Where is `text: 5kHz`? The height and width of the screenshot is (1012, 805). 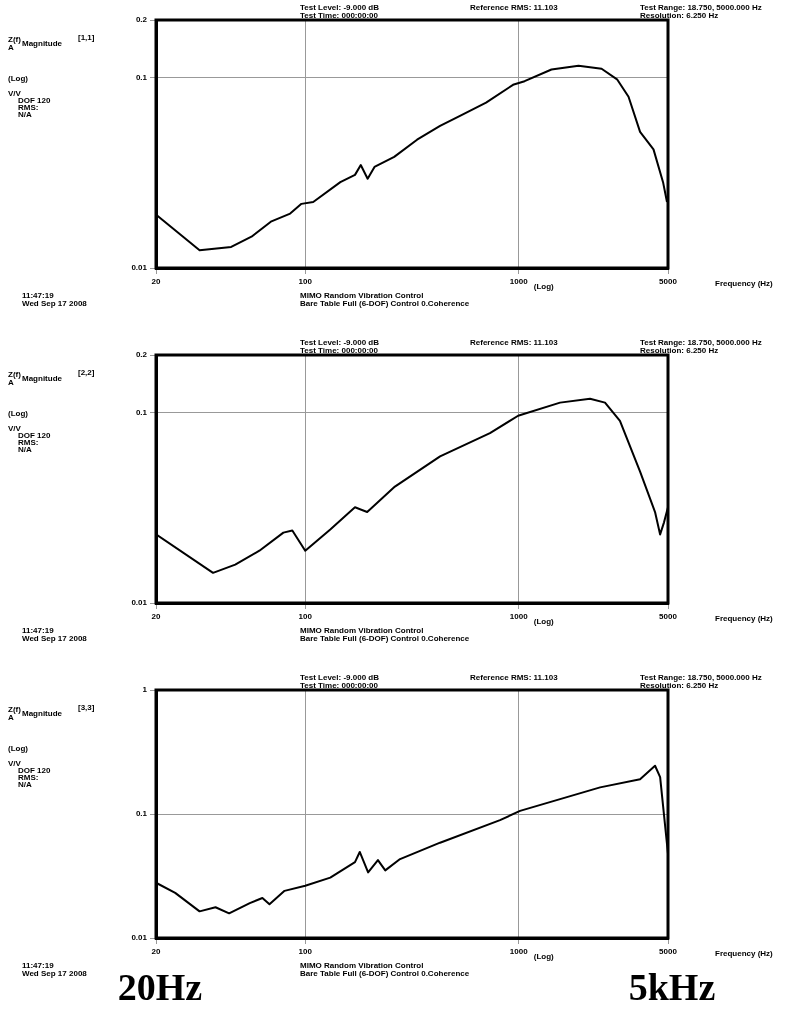 text: 5kHz is located at coordinates (672, 987).